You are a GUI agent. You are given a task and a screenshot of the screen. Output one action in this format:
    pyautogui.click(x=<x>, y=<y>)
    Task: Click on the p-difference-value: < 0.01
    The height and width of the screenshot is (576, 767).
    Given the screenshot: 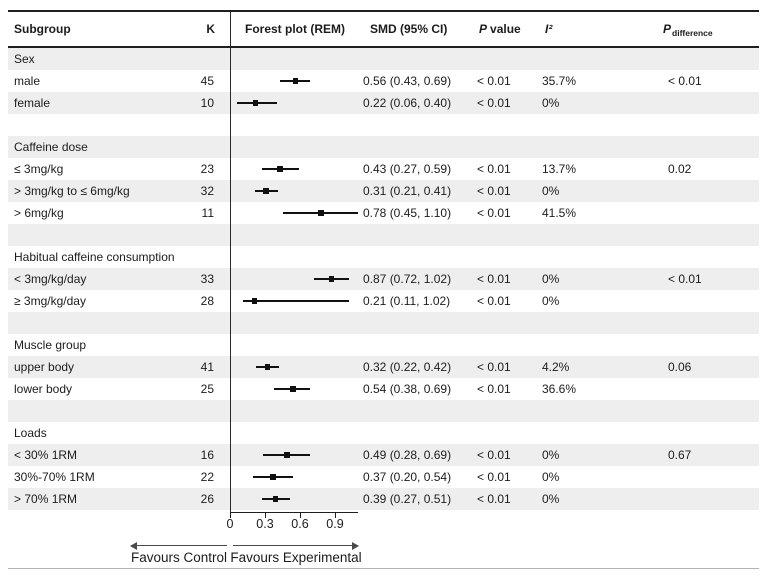 What is the action you would take?
    pyautogui.click(x=685, y=279)
    